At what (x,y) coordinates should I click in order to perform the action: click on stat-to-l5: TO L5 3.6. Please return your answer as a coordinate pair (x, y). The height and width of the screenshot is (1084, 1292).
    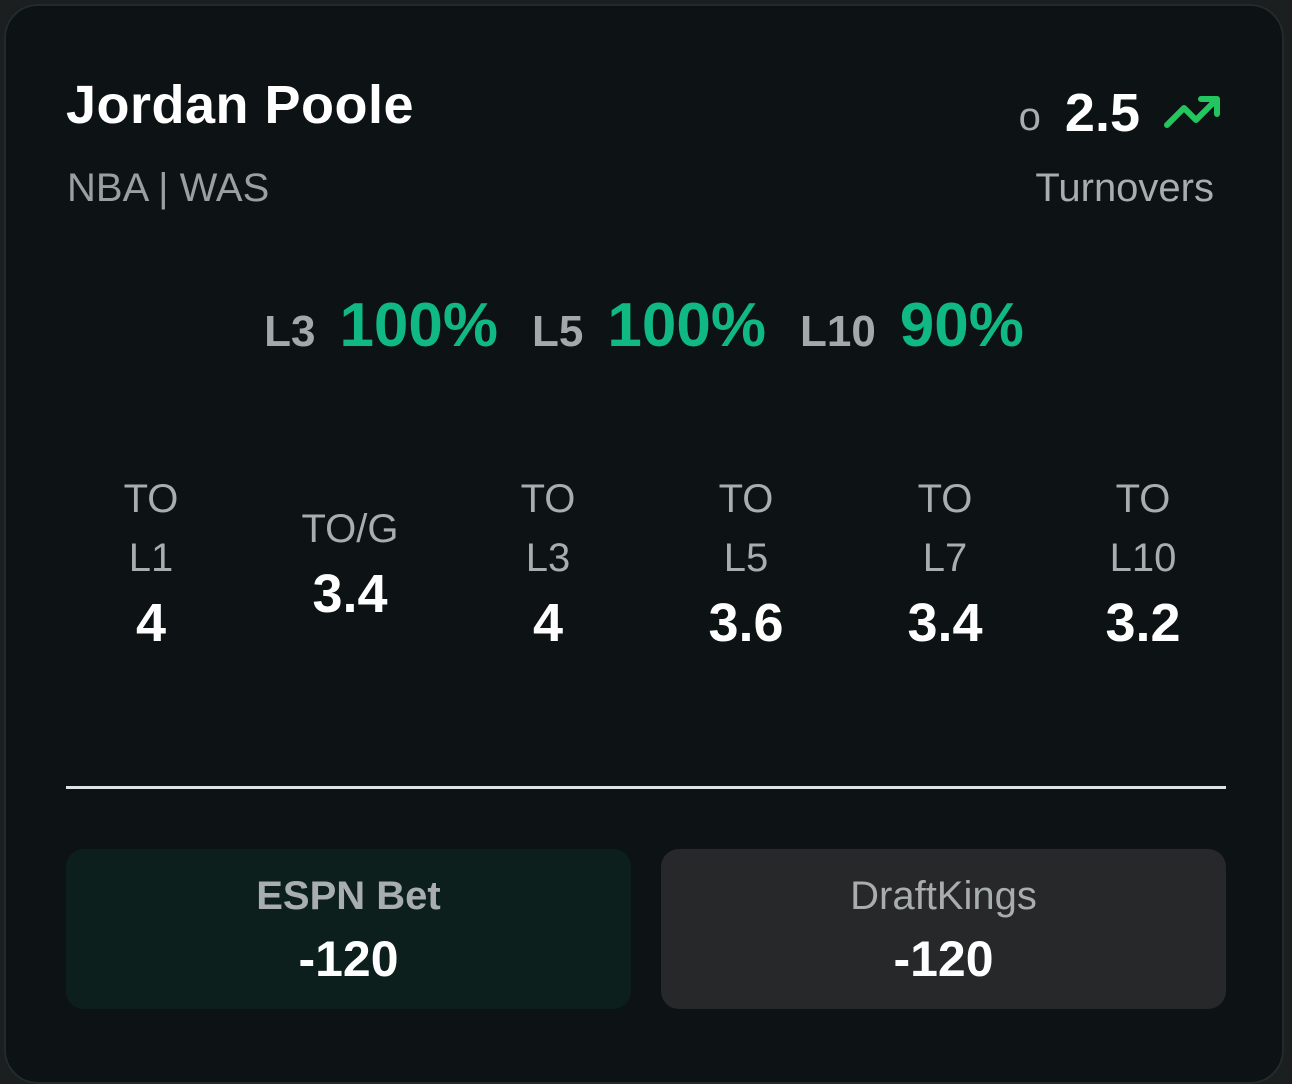
    Looking at the image, I should click on (746, 564).